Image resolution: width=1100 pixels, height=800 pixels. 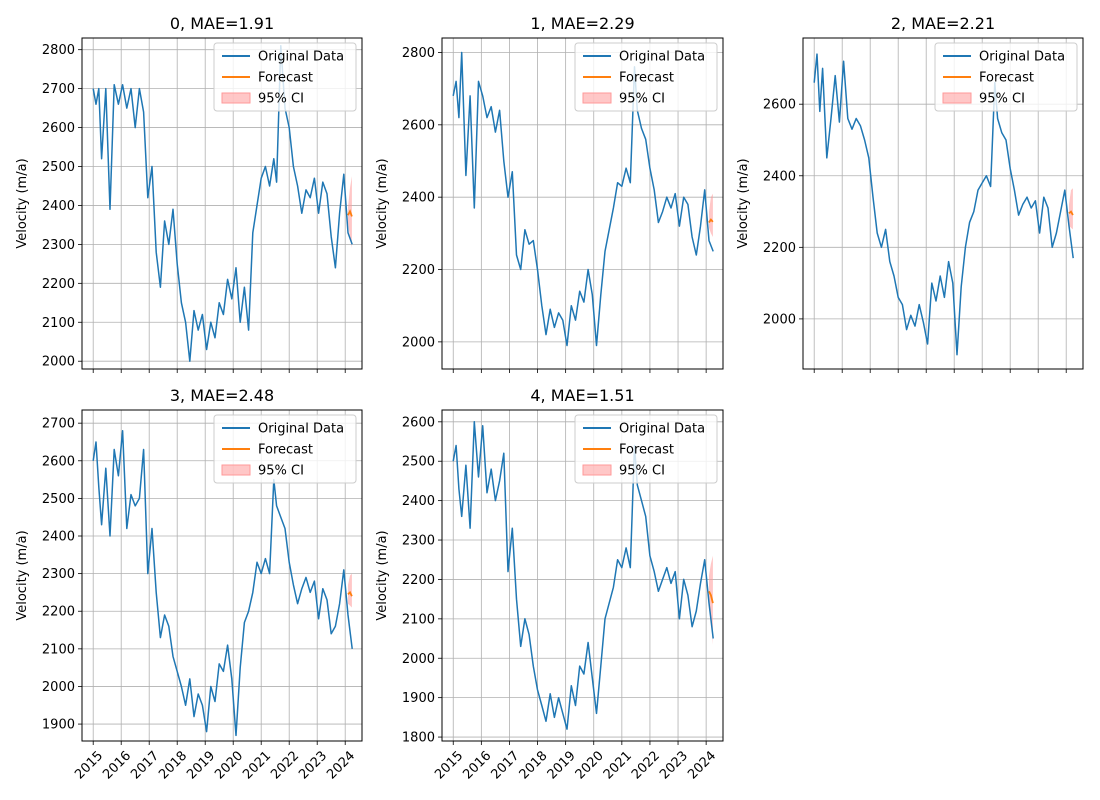 What do you see at coordinates (582, 23) in the screenshot?
I see `subplot-title: 1, MAE=2.29` at bounding box center [582, 23].